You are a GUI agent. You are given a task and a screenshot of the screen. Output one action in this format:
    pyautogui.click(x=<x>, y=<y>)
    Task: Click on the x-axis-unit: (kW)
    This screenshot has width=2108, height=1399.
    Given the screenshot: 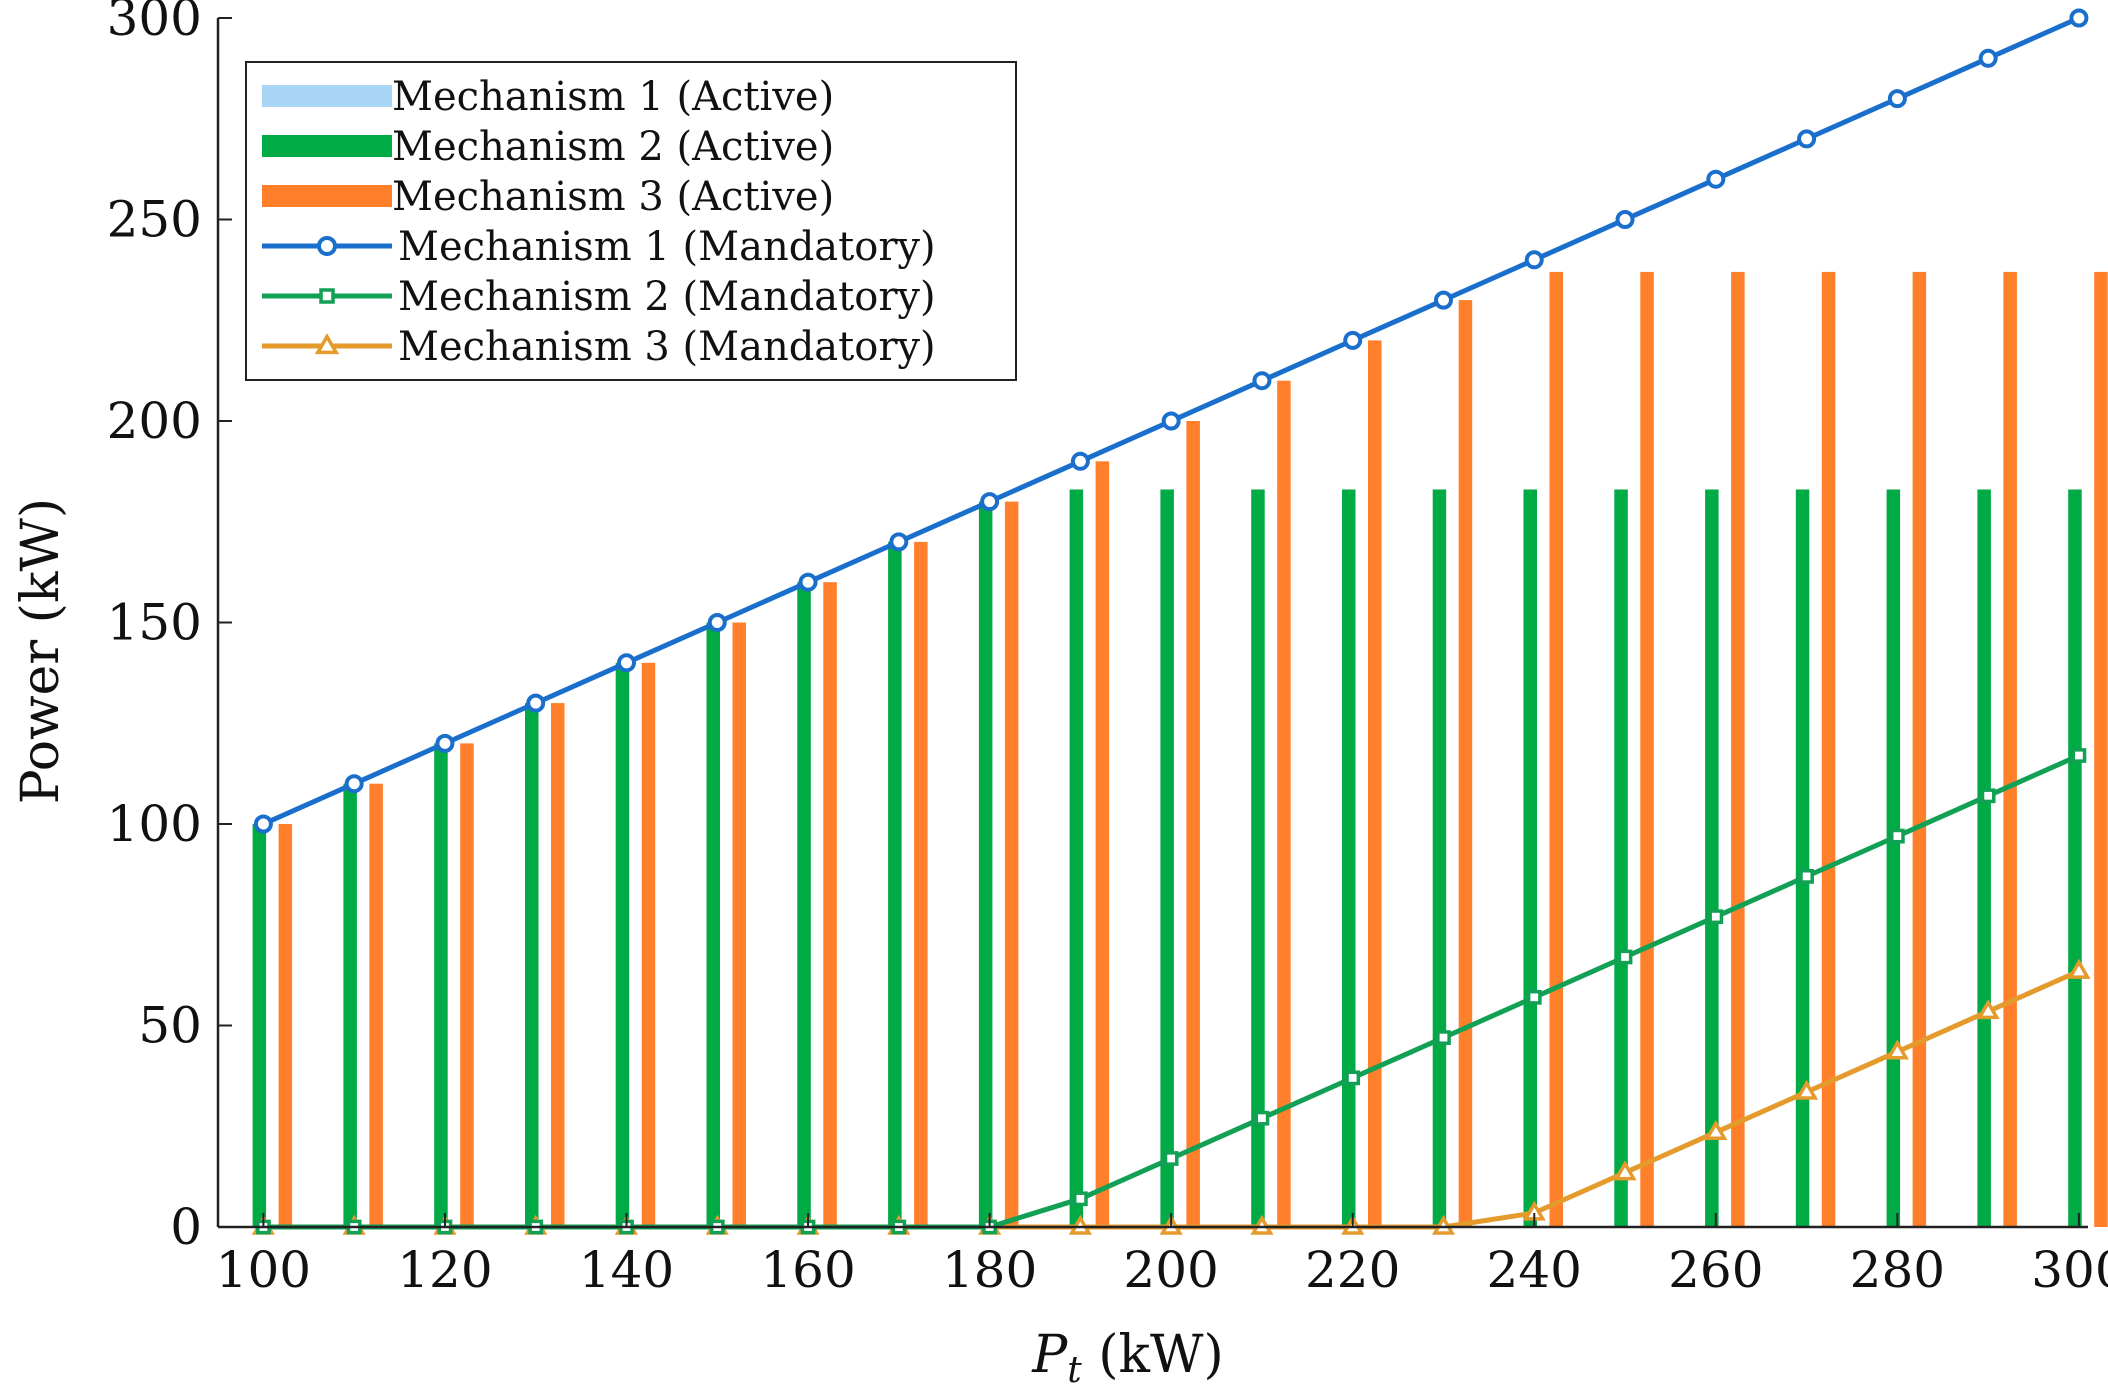 What is the action you would take?
    pyautogui.click(x=1153, y=1355)
    